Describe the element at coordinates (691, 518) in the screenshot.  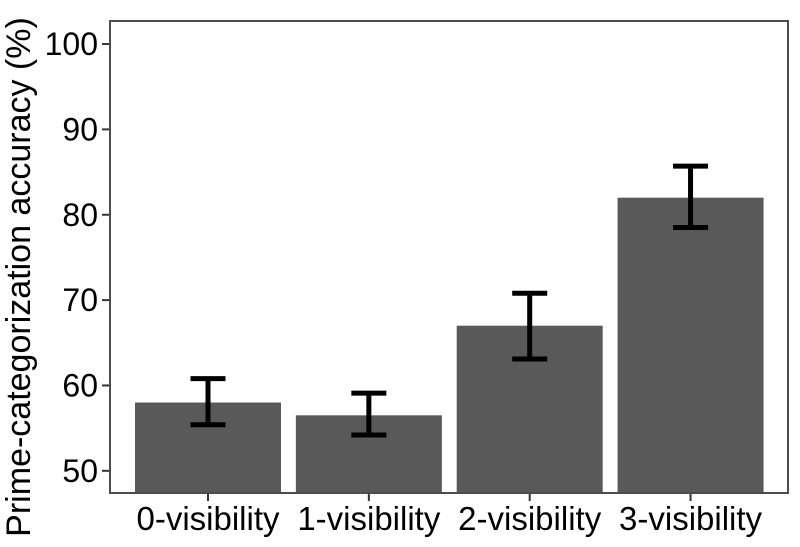
I see `x-axis-category-label-3-visibility: 3-visibility` at that location.